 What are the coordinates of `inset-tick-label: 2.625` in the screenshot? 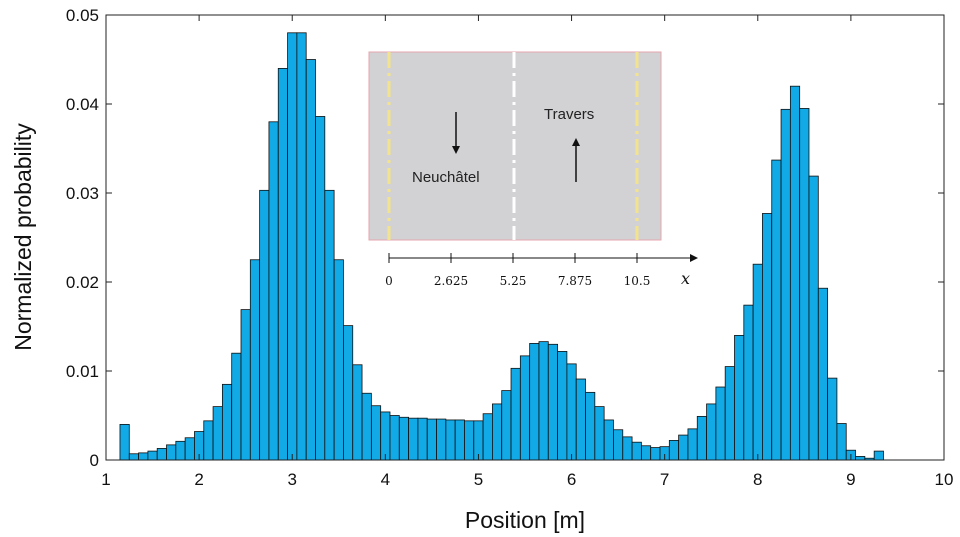 It's located at (451, 281).